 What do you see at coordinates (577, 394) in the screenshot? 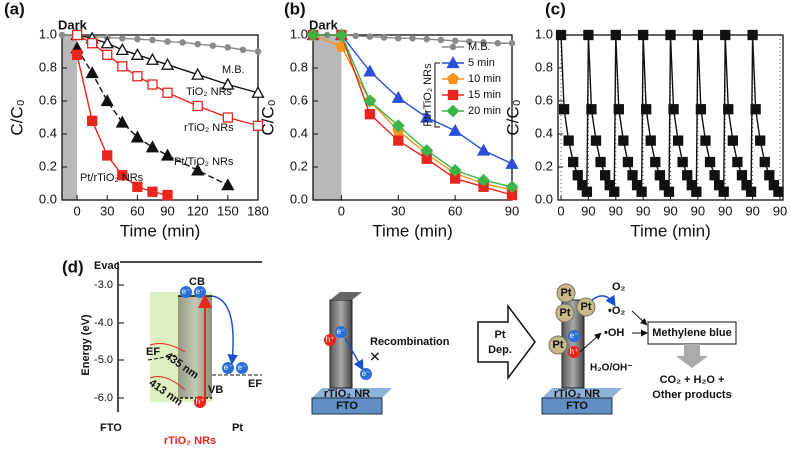
I see `nanorod-label: rTiO₂ NR` at bounding box center [577, 394].